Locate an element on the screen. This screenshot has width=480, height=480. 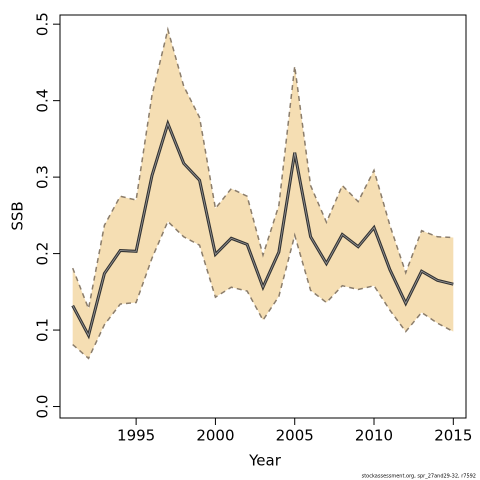
y-tick-label: 0.4 is located at coordinates (43, 101).